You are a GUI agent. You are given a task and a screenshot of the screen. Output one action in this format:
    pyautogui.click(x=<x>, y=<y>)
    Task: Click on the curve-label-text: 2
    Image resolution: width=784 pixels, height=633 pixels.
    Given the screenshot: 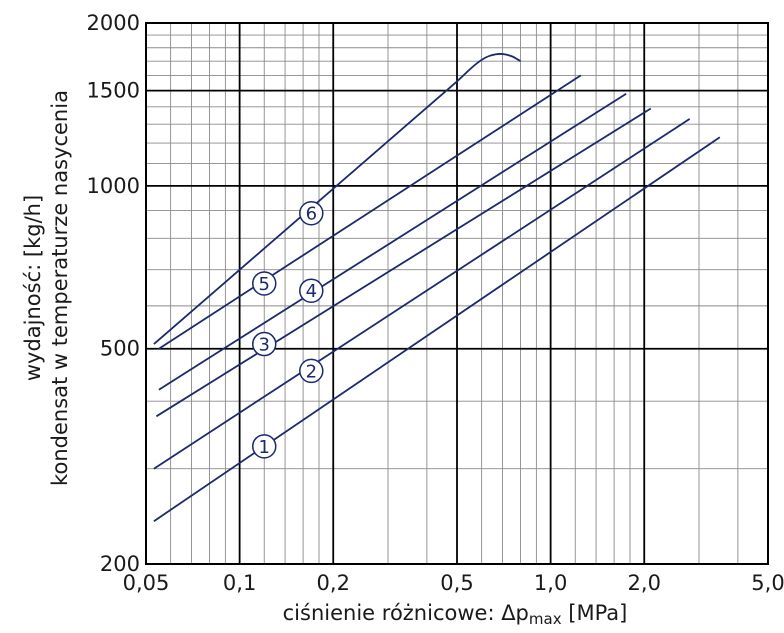 What is the action you would take?
    pyautogui.click(x=311, y=371)
    